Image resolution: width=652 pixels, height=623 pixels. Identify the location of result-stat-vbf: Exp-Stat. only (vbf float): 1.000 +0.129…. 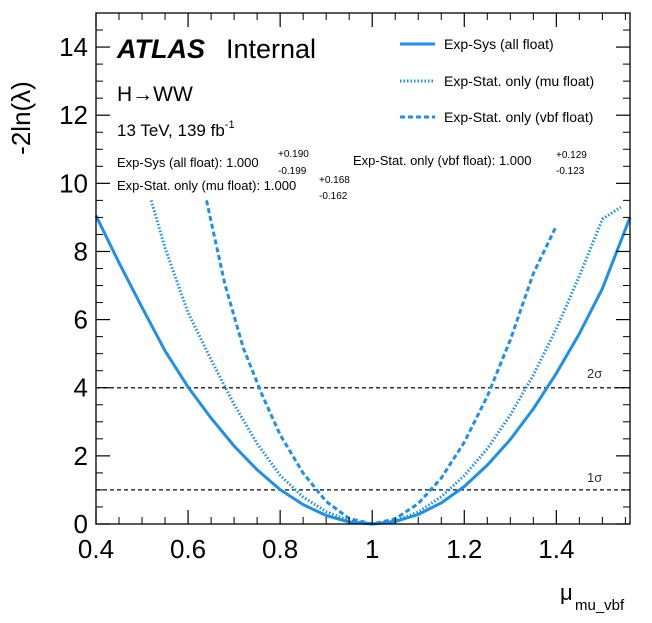
(470, 163).